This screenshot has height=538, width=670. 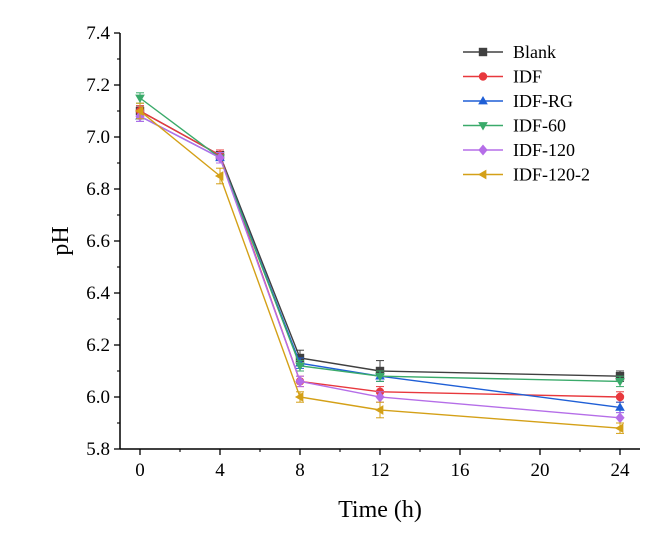 I want to click on x-axis-ticks: 0 4 8 12 16 20 24, so click(x=382, y=465).